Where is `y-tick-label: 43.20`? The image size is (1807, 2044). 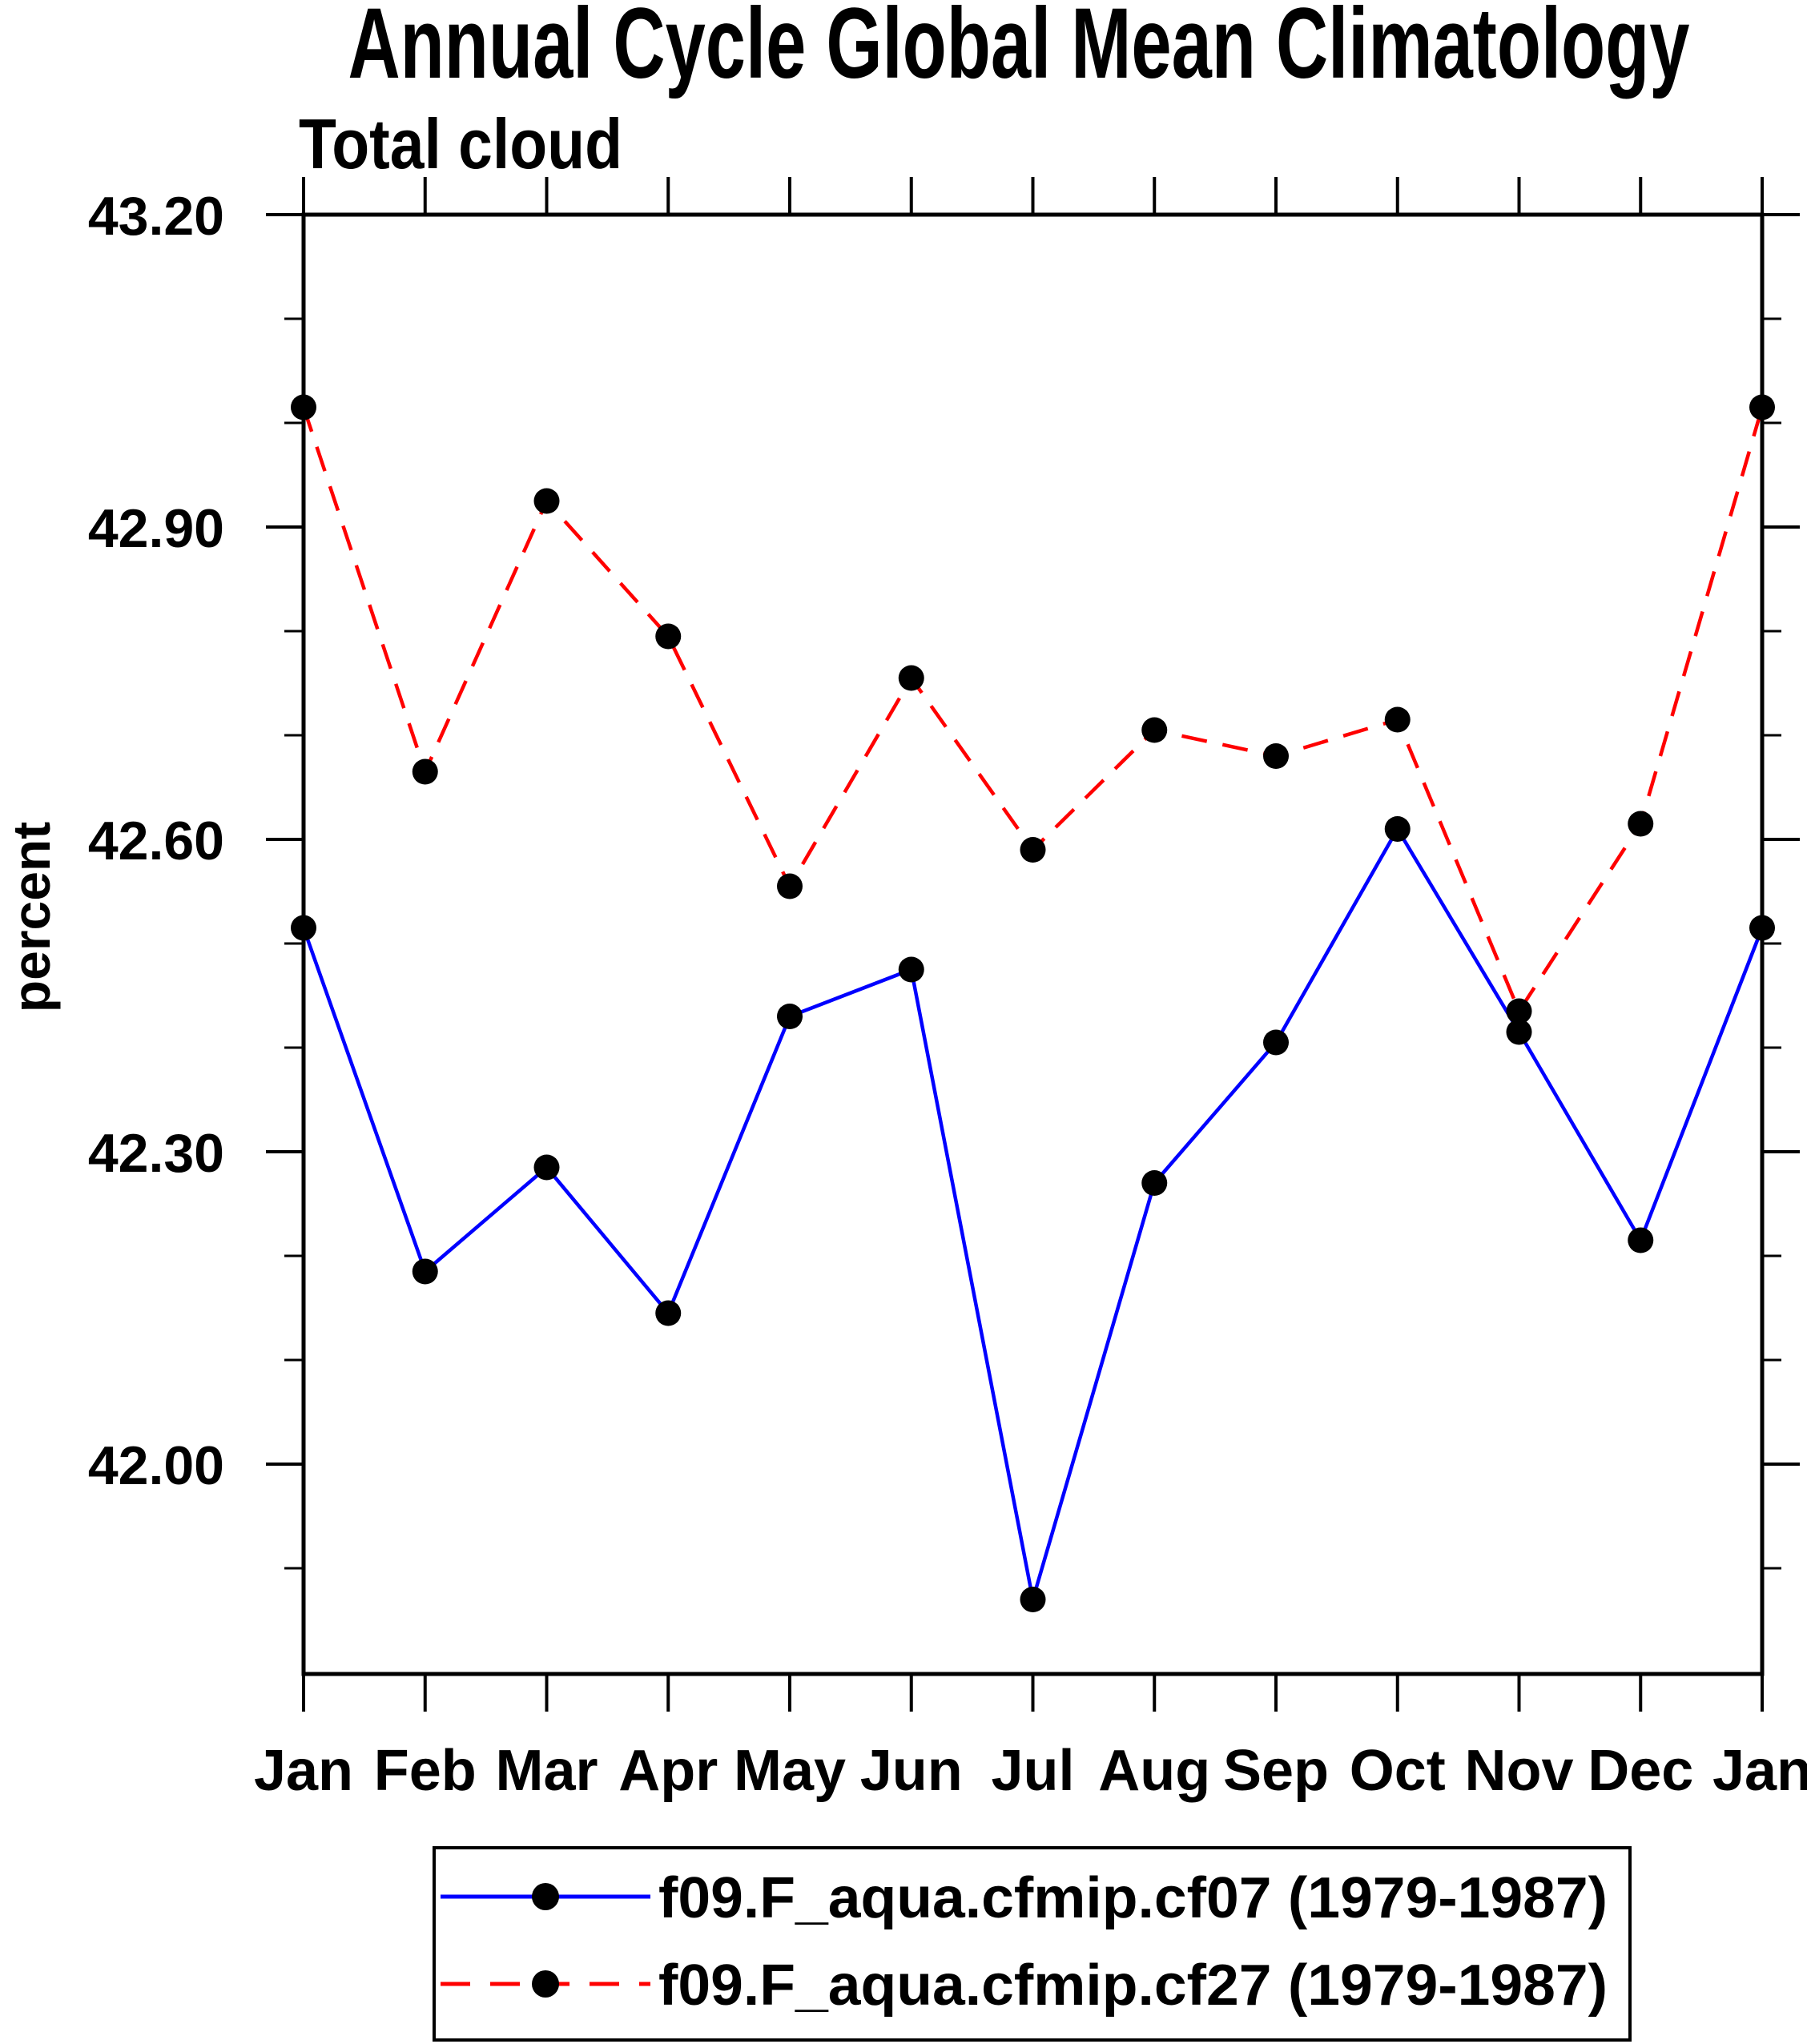
y-tick-label: 43.20 is located at coordinates (156, 217).